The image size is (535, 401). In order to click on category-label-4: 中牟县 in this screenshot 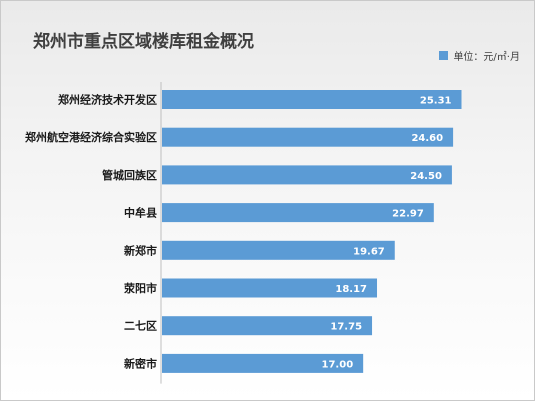, I will do `click(140, 213)`.